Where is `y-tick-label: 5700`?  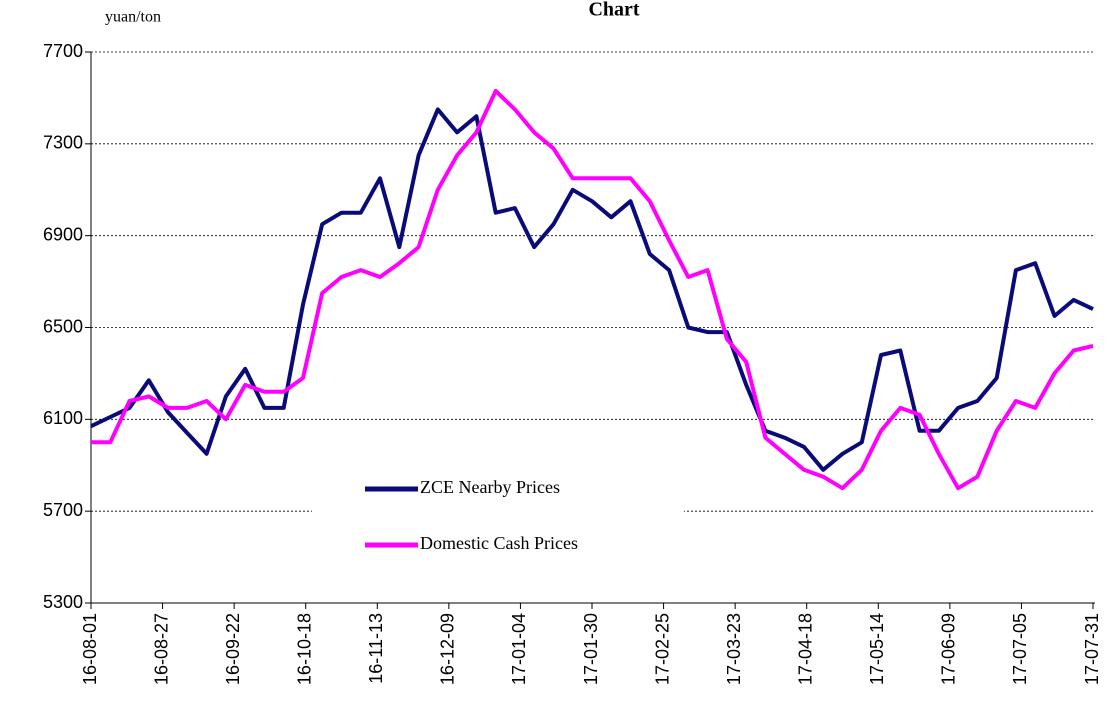 y-tick-label: 5700 is located at coordinates (63, 510).